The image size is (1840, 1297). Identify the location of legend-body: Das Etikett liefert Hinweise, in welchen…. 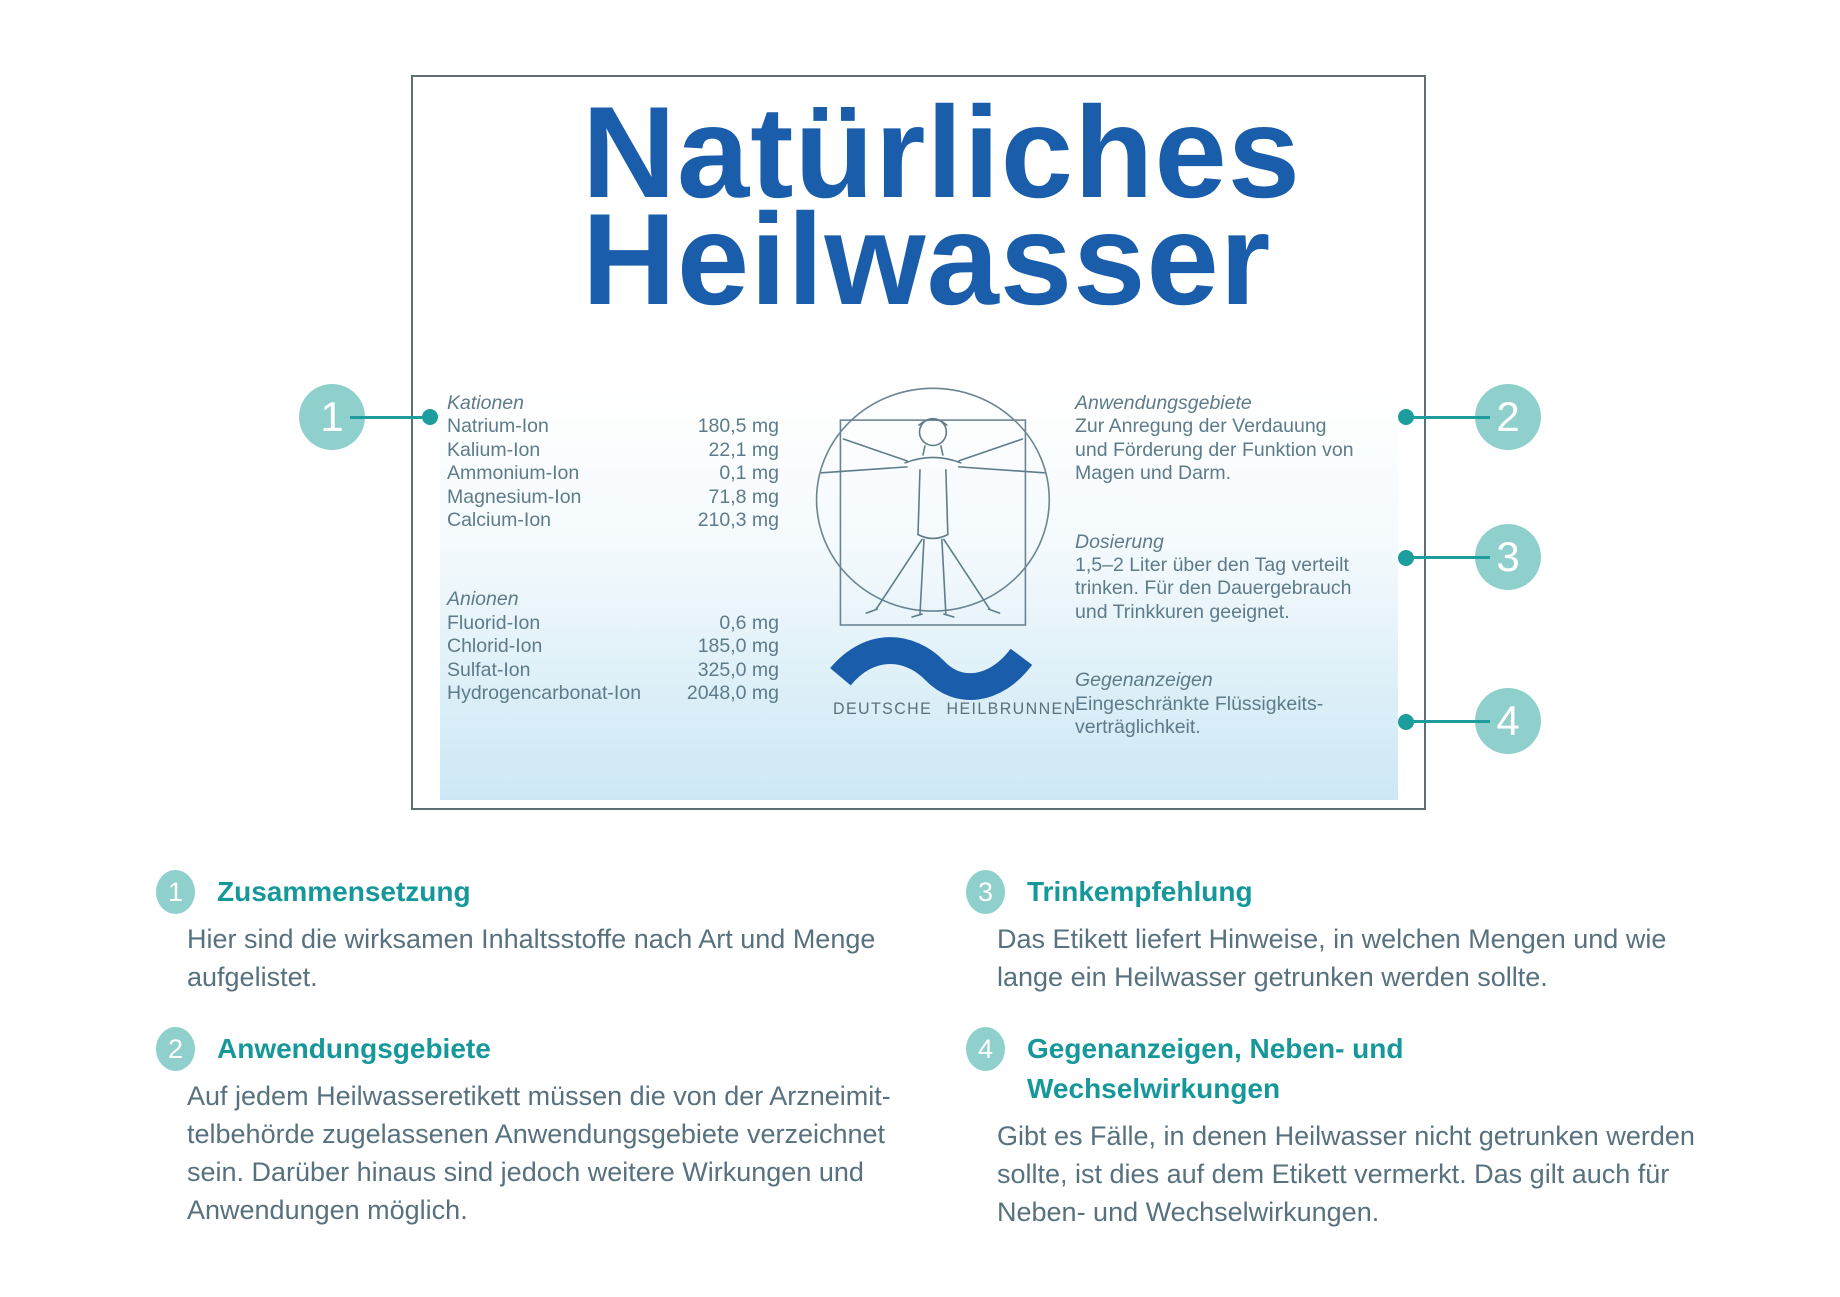
(1361, 958).